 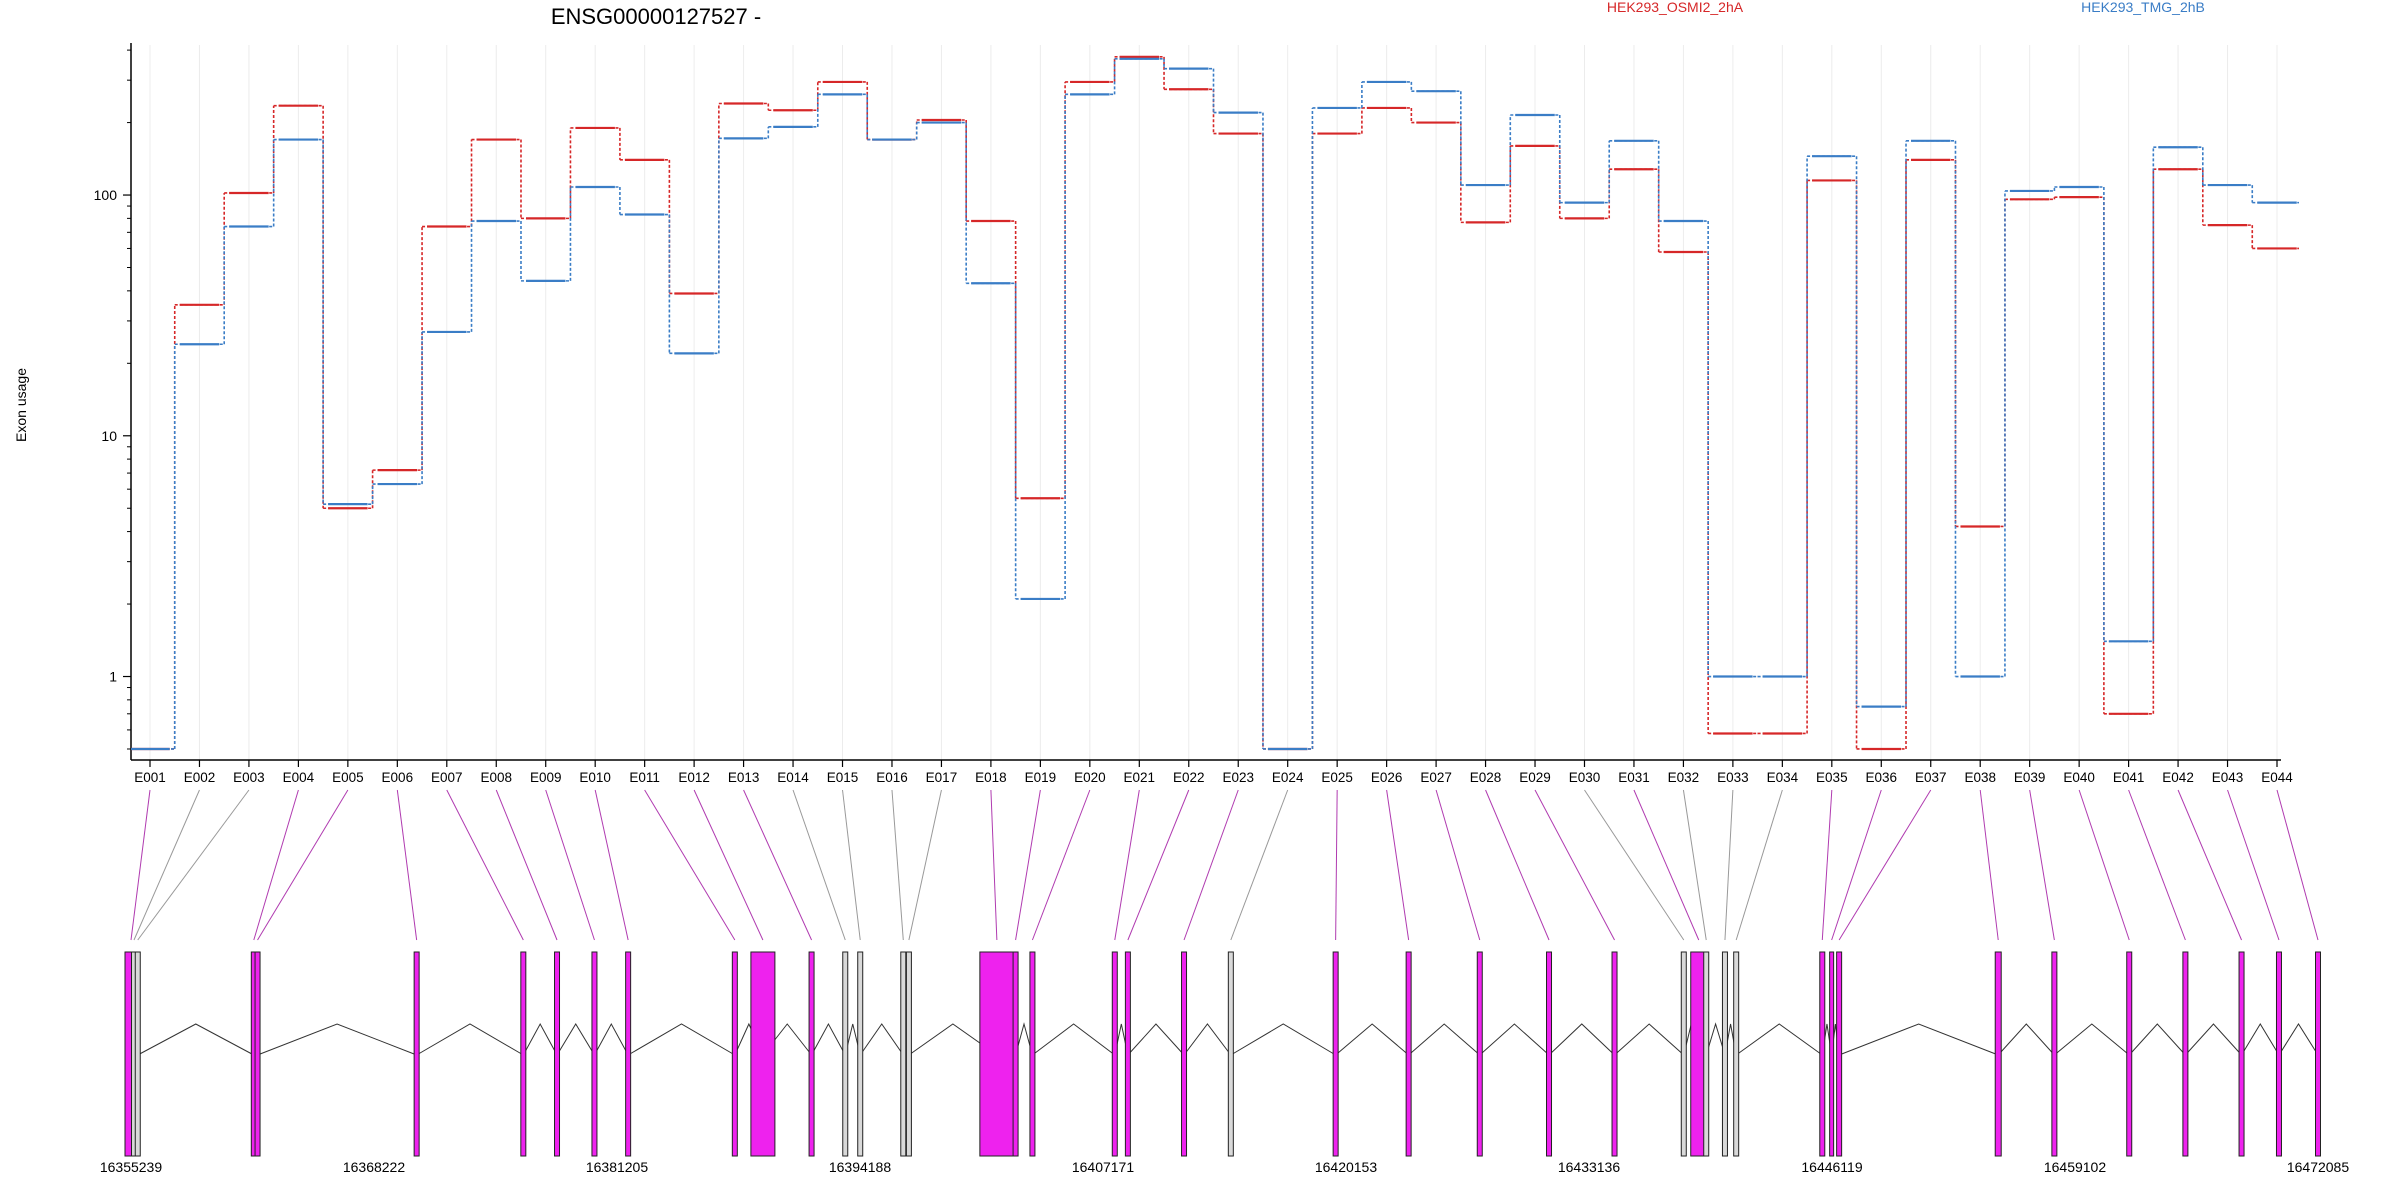 I want to click on x-tick-label: E008, so click(x=496, y=777).